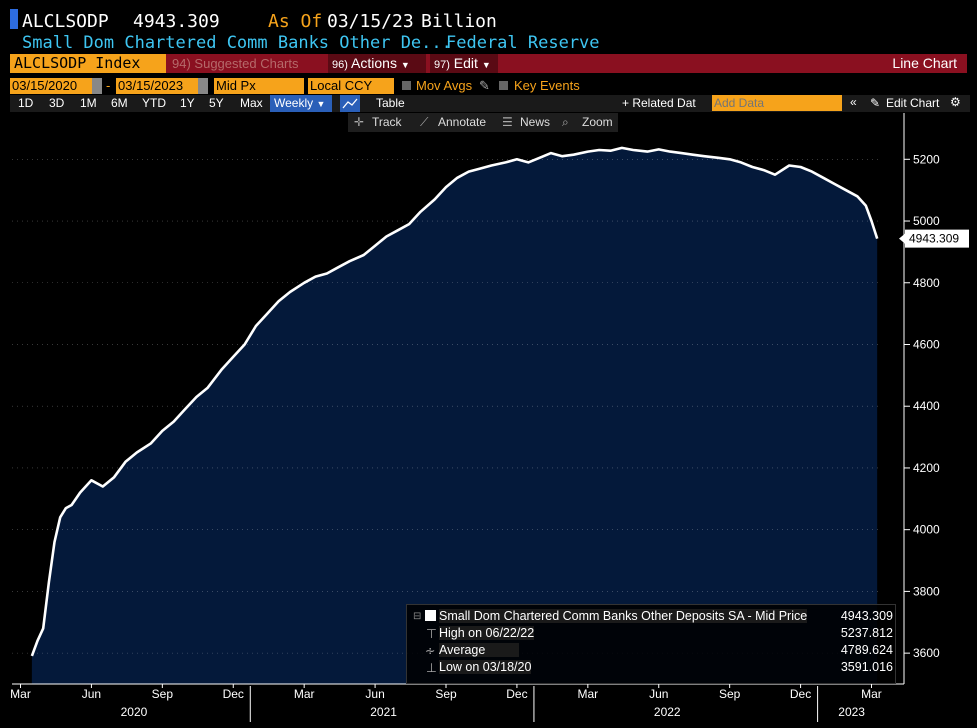  I want to click on range-1m: 1M, so click(88, 103).